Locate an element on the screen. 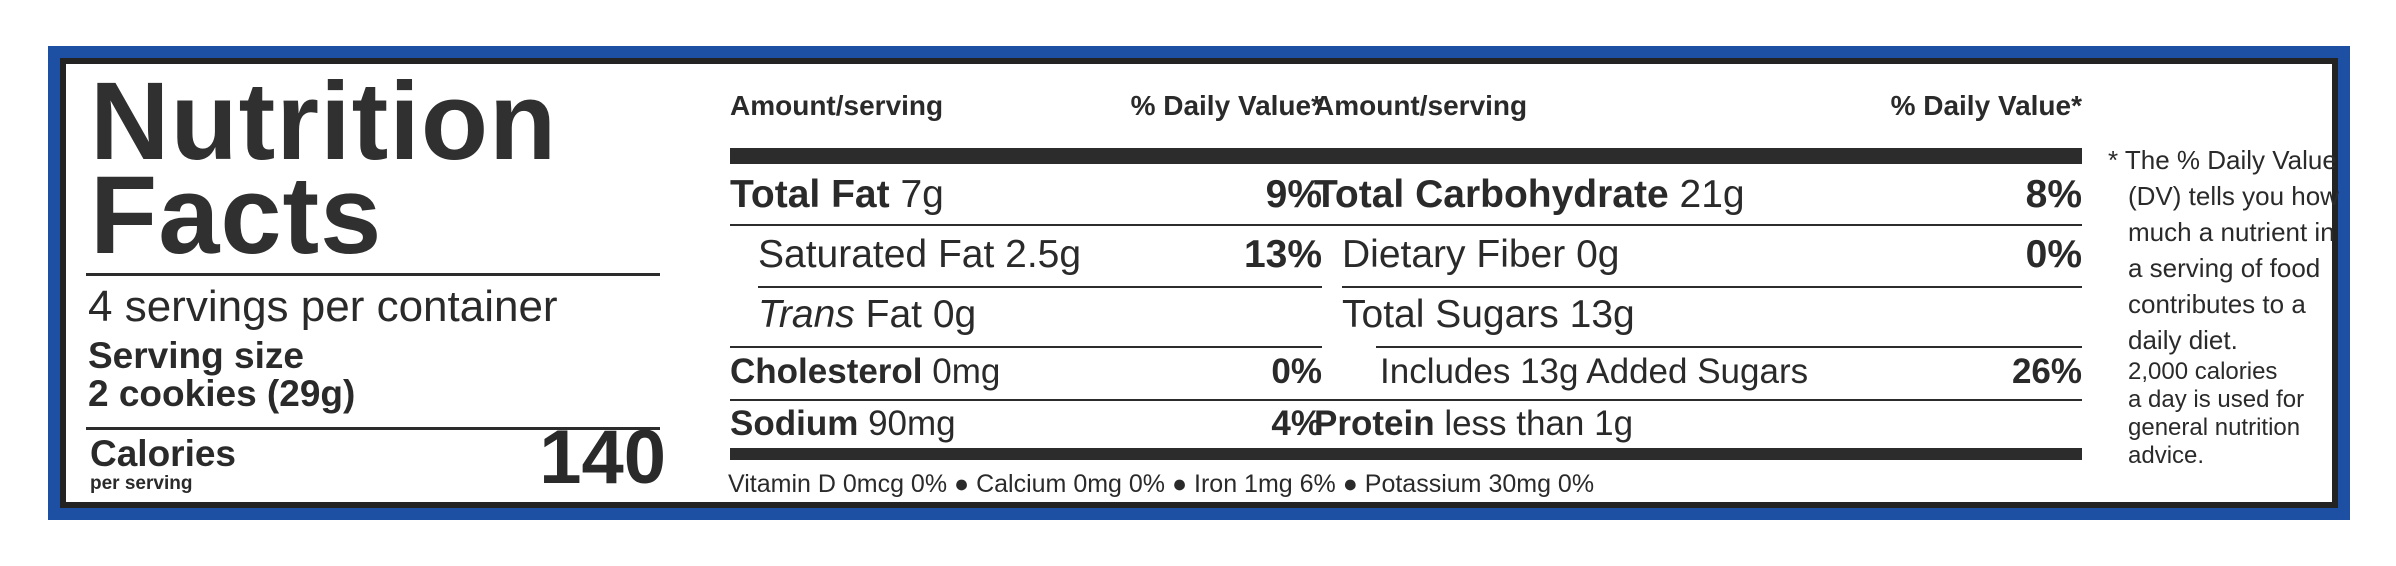  footnote-line6: daily diet. is located at coordinates (2183, 340).